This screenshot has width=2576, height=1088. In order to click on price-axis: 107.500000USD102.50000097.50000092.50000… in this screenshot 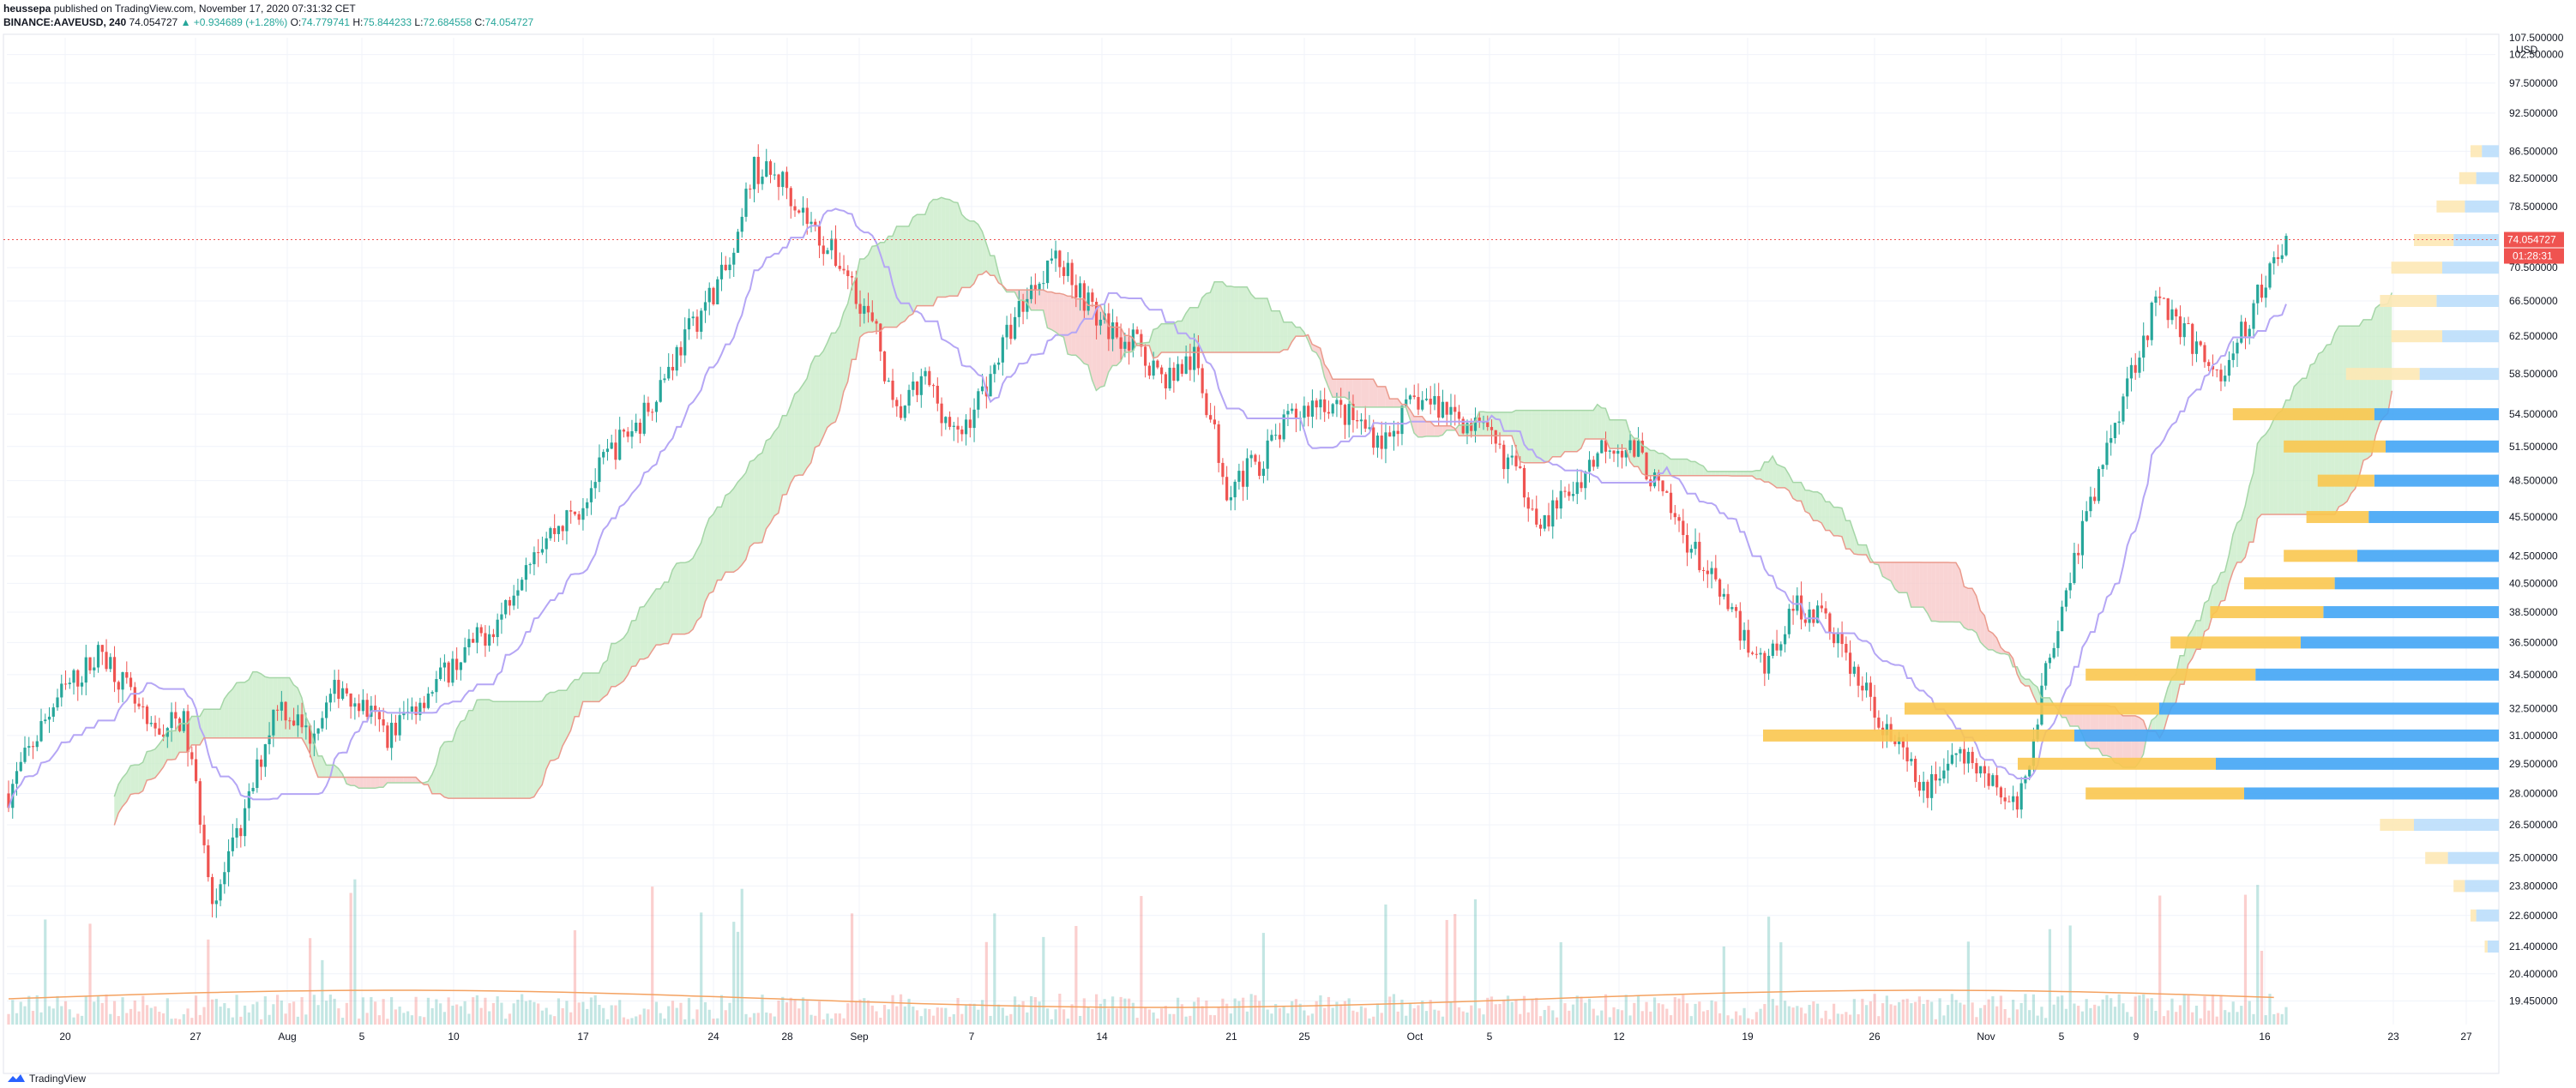, I will do `click(2534, 519)`.